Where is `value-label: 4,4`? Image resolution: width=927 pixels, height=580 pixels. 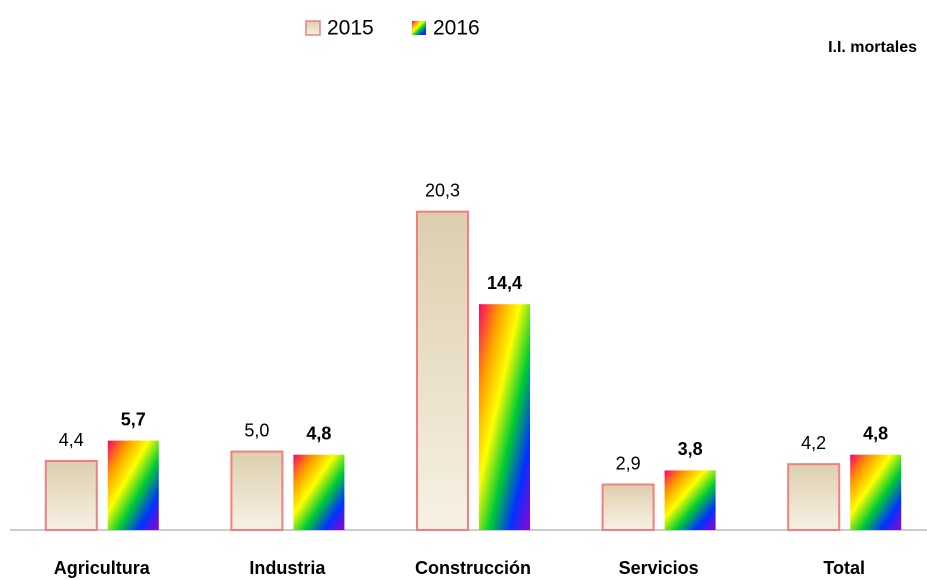
value-label: 4,4 is located at coordinates (71, 440).